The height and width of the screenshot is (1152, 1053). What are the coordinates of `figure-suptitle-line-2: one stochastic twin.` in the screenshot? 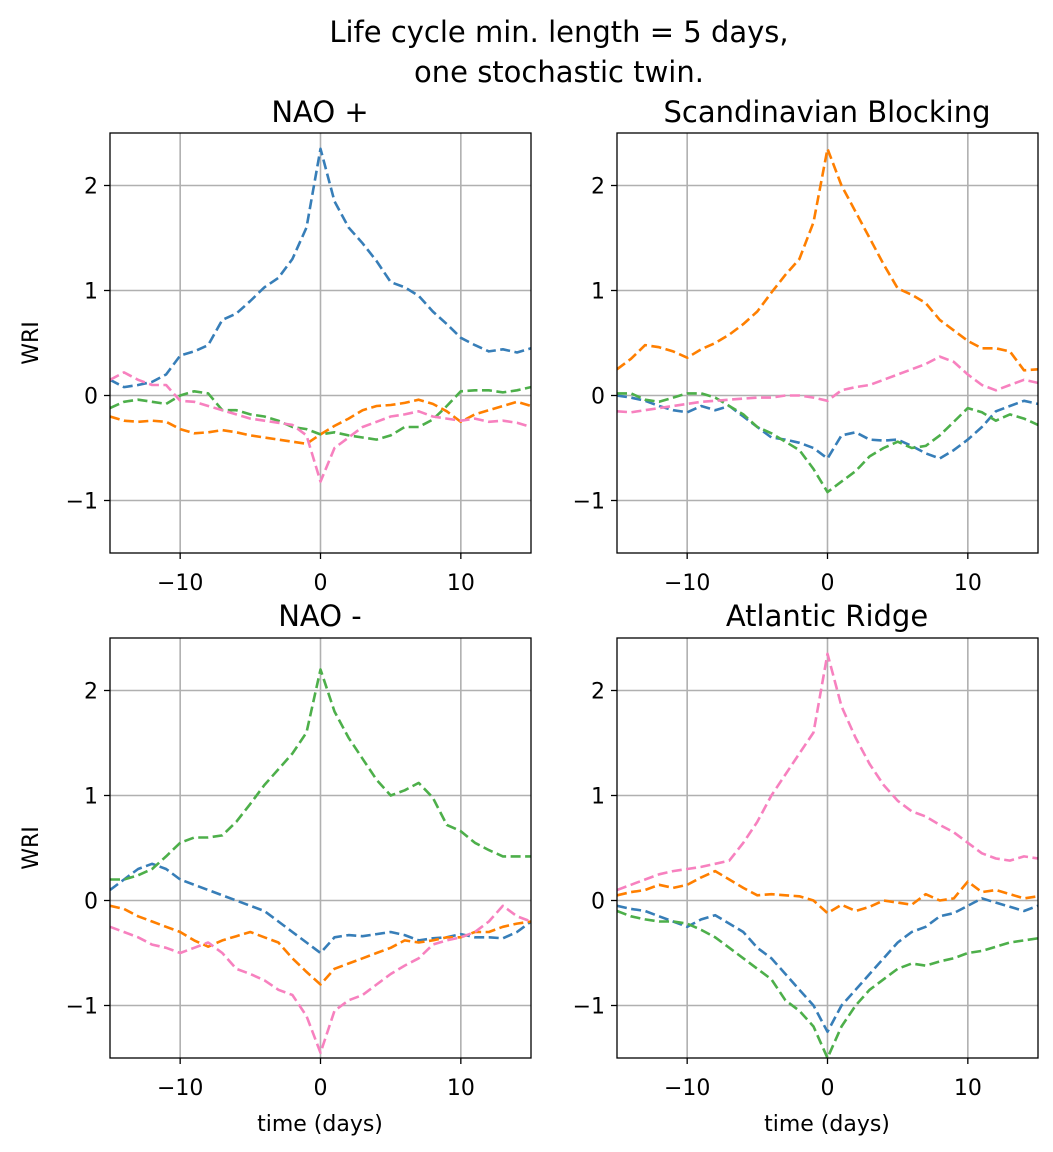 It's located at (559, 72).